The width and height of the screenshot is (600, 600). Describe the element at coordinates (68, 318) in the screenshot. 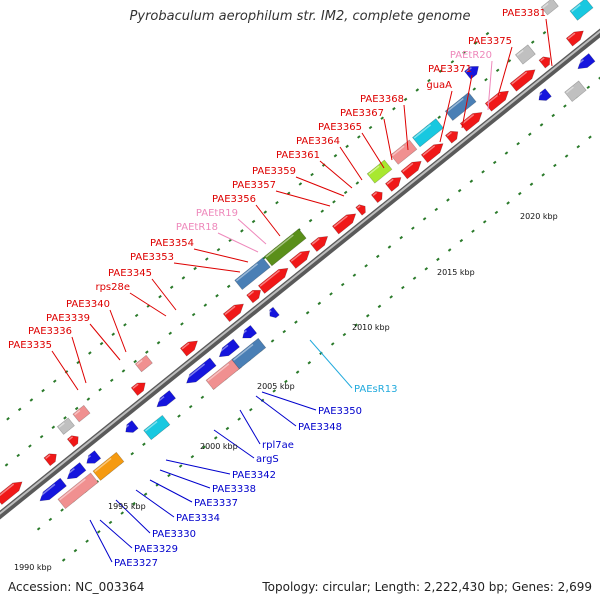

I see `label-pae3339: PAE3339` at that location.